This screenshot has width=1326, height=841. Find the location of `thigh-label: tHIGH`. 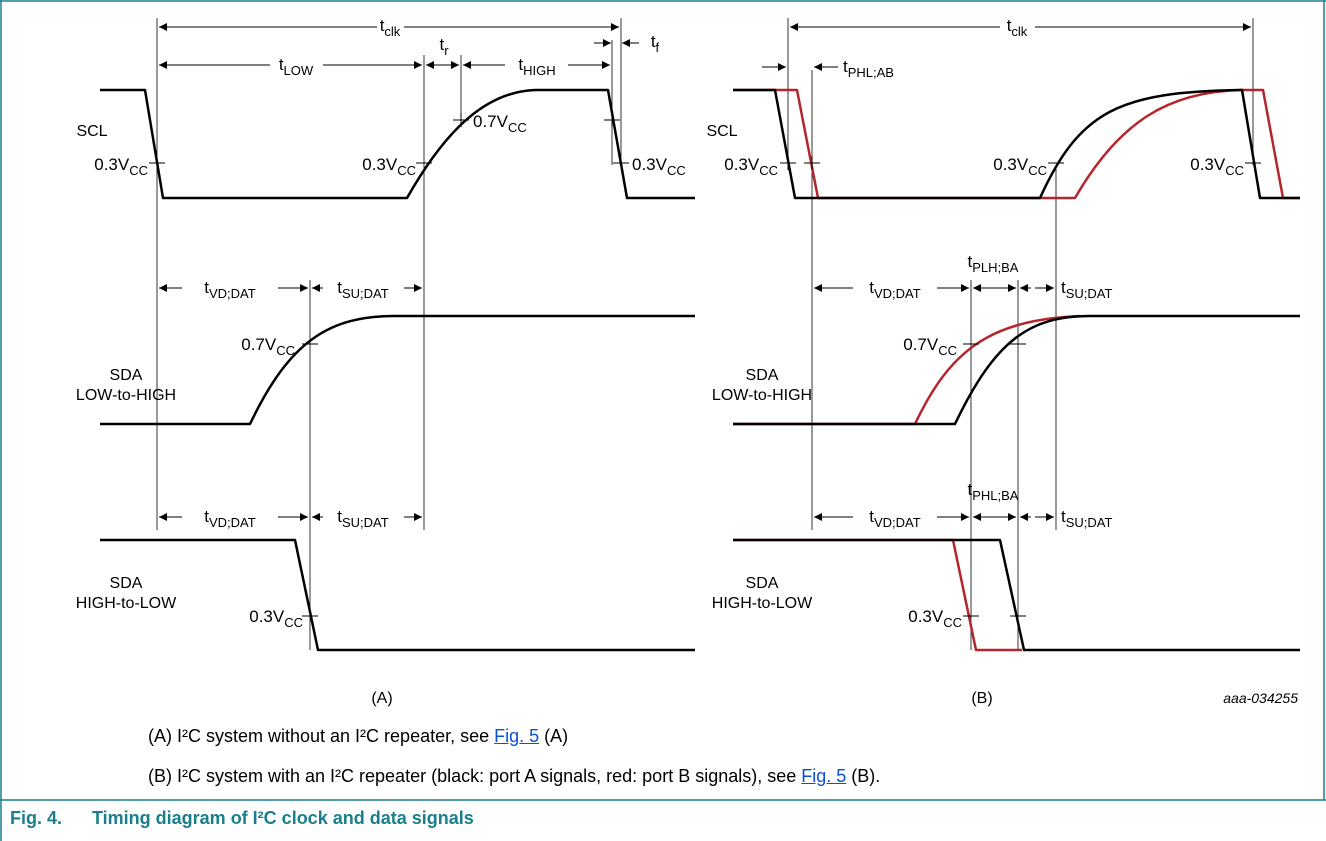

thigh-label: tHIGH is located at coordinates (536, 66).